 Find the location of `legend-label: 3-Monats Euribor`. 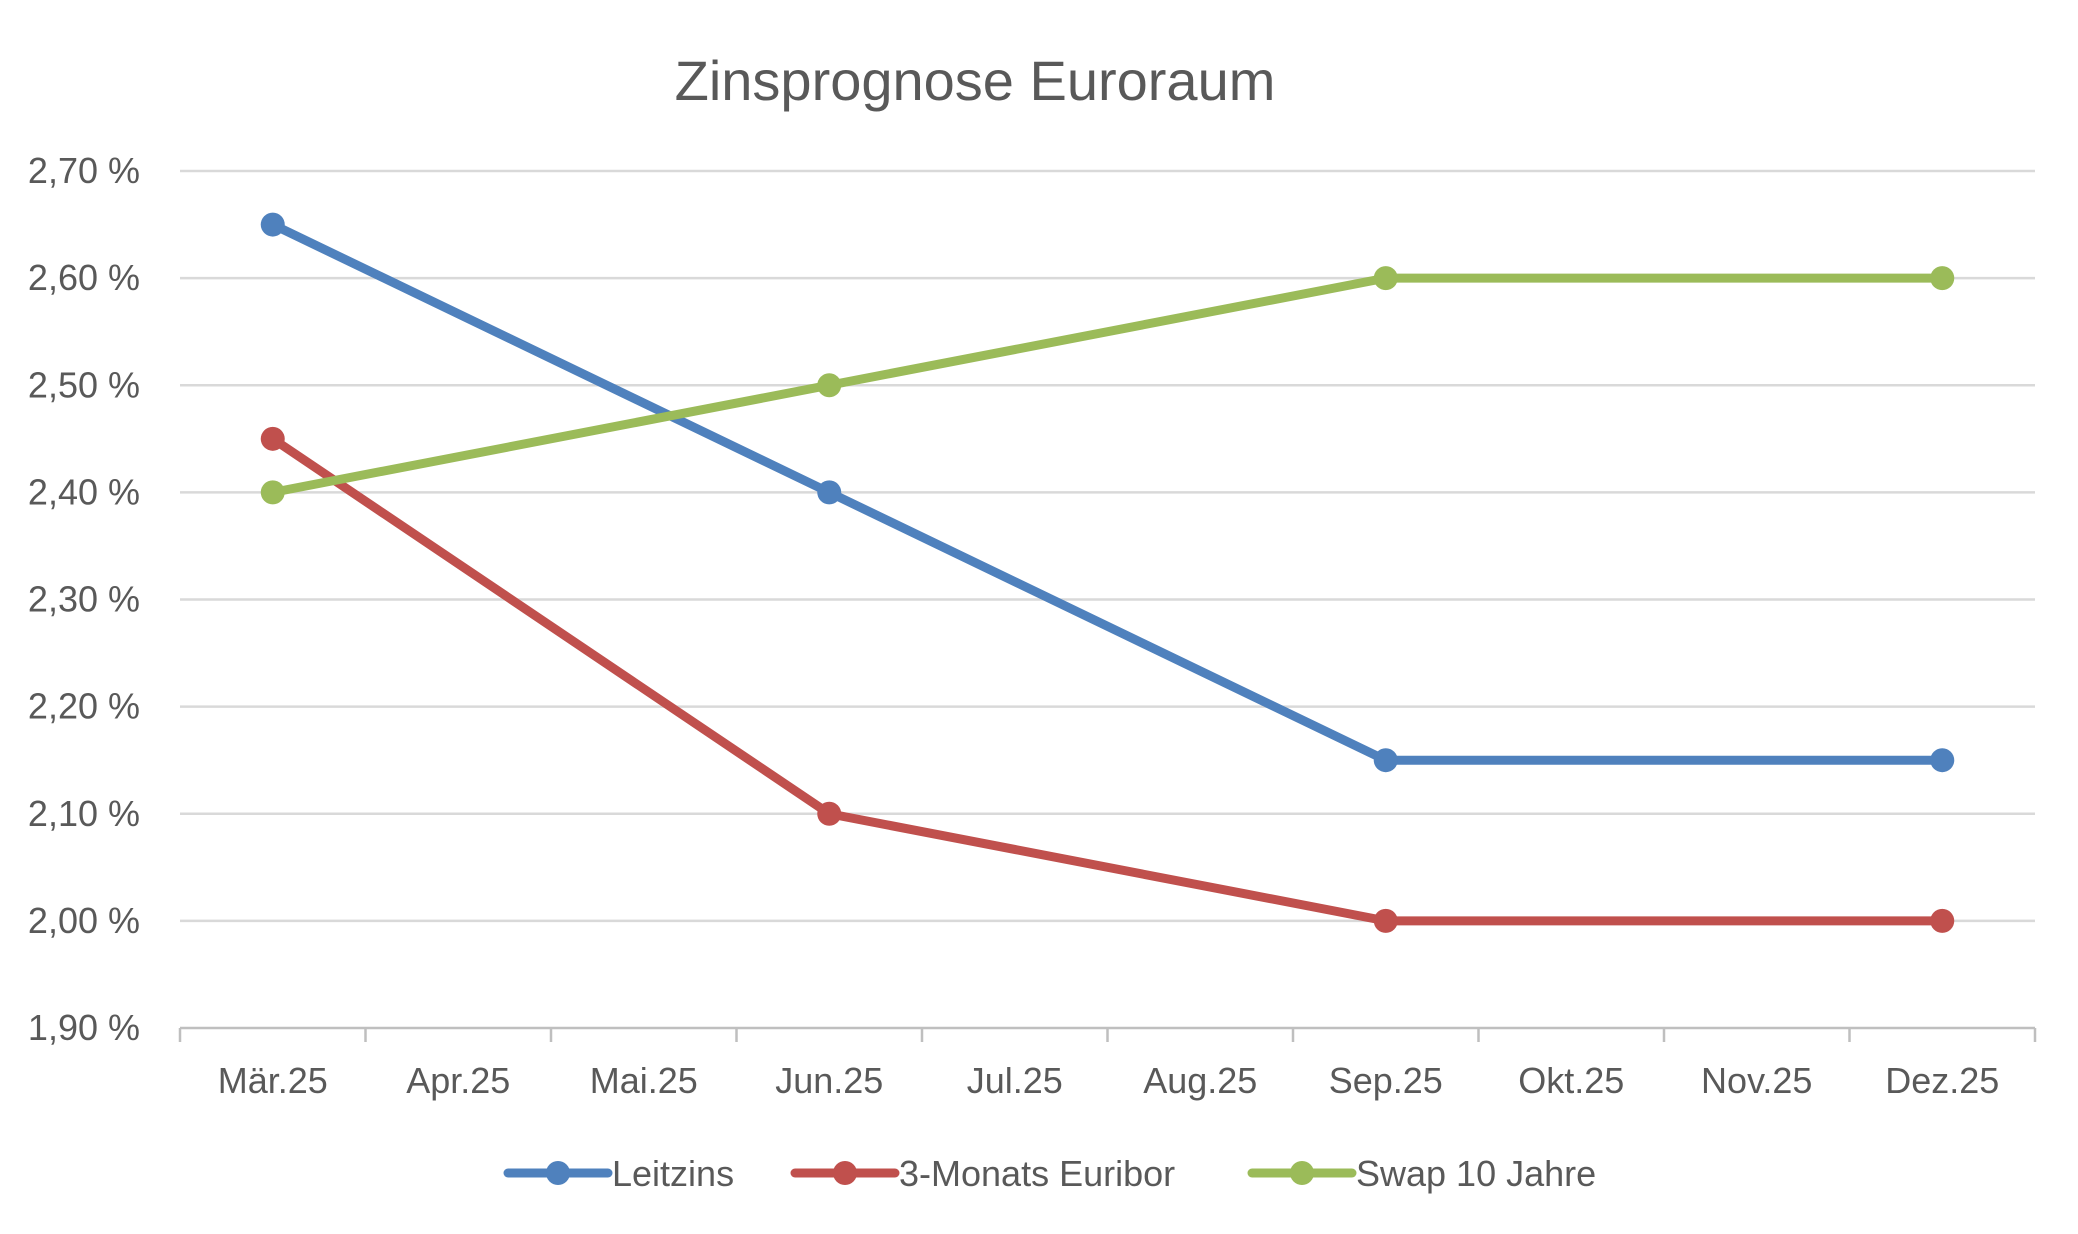

legend-label: 3-Monats Euribor is located at coordinates (1037, 1173).